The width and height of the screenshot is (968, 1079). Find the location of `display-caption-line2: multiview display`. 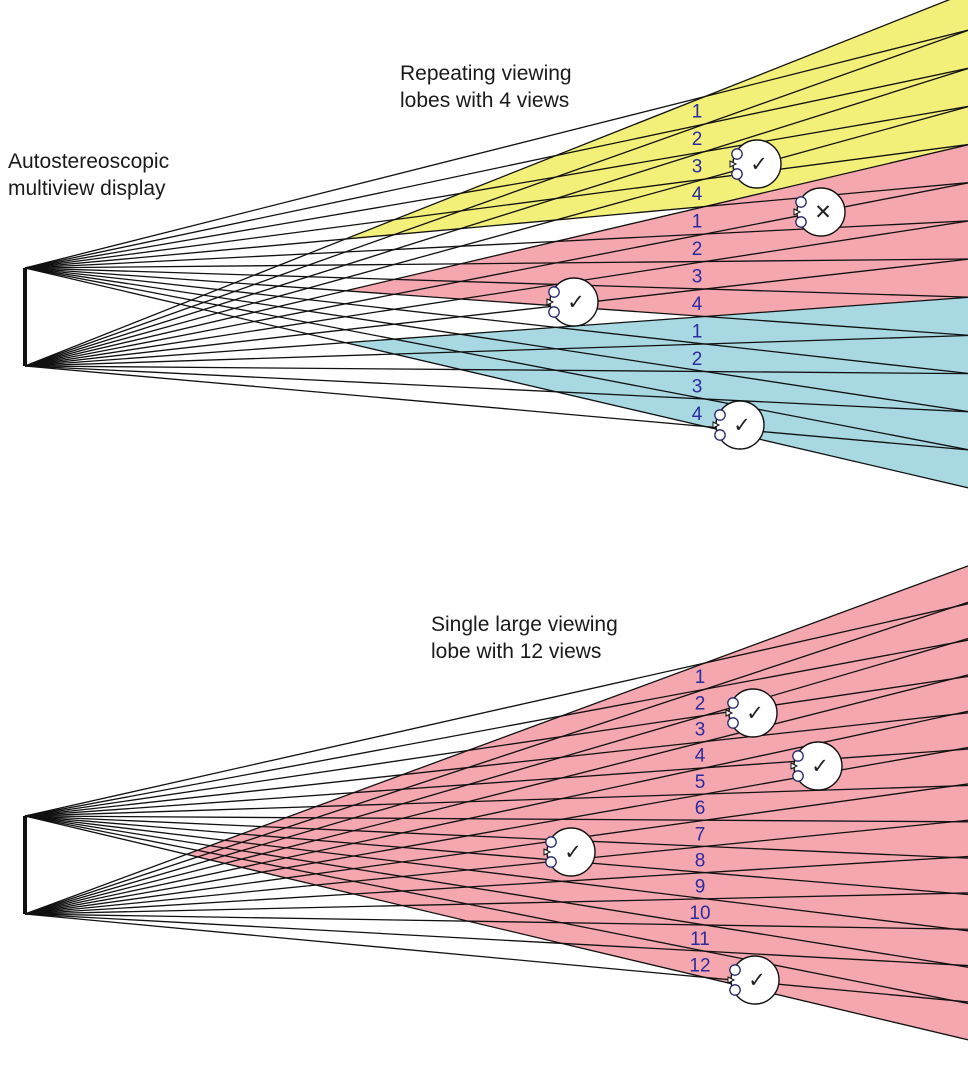

display-caption-line2: multiview display is located at coordinates (87, 188).